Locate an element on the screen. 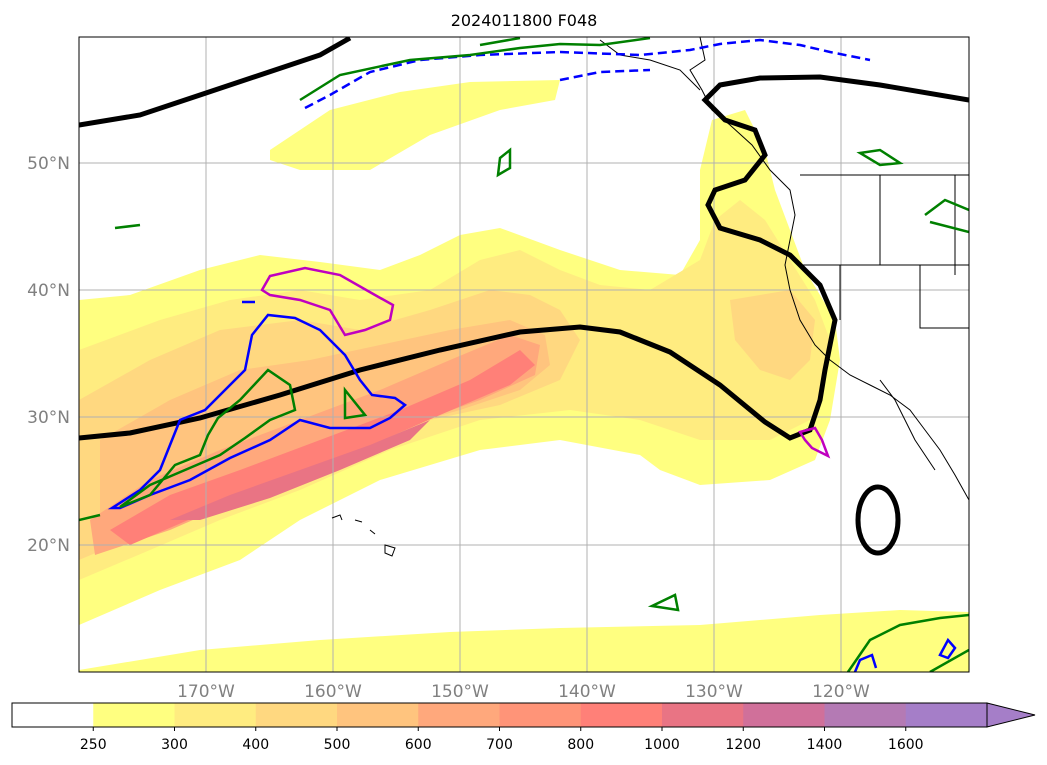 The image size is (1047, 765). jet-axis-north is located at coordinates (215, 82).